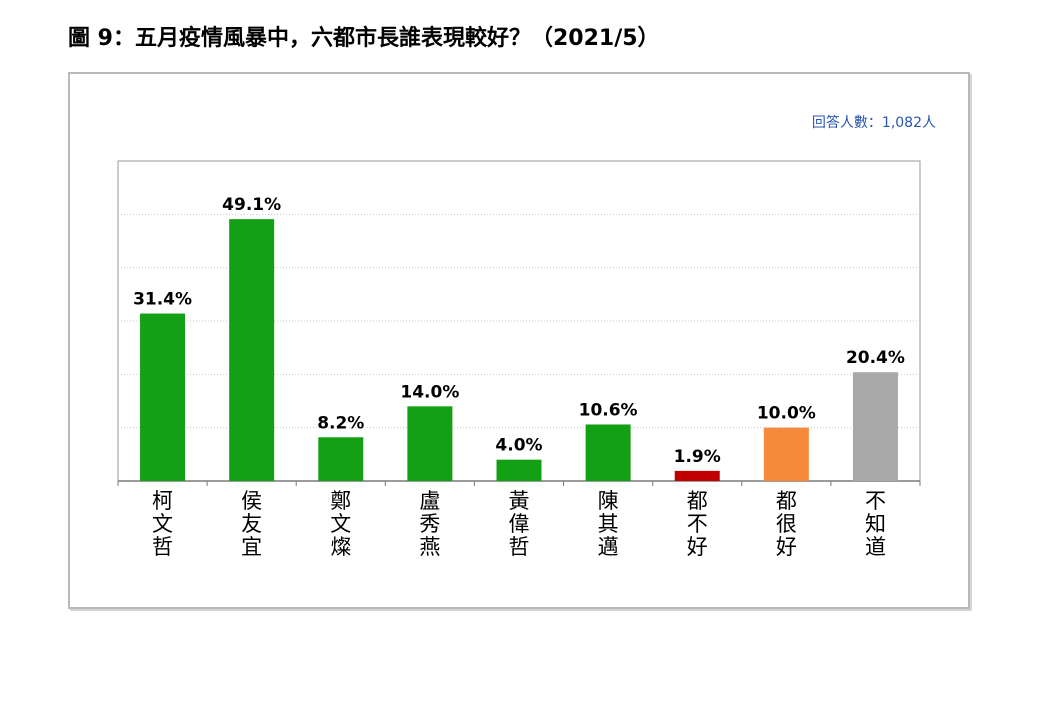 The height and width of the screenshot is (705, 1043). Describe the element at coordinates (518, 446) in the screenshot. I see `data-label-5: 4.0%` at that location.